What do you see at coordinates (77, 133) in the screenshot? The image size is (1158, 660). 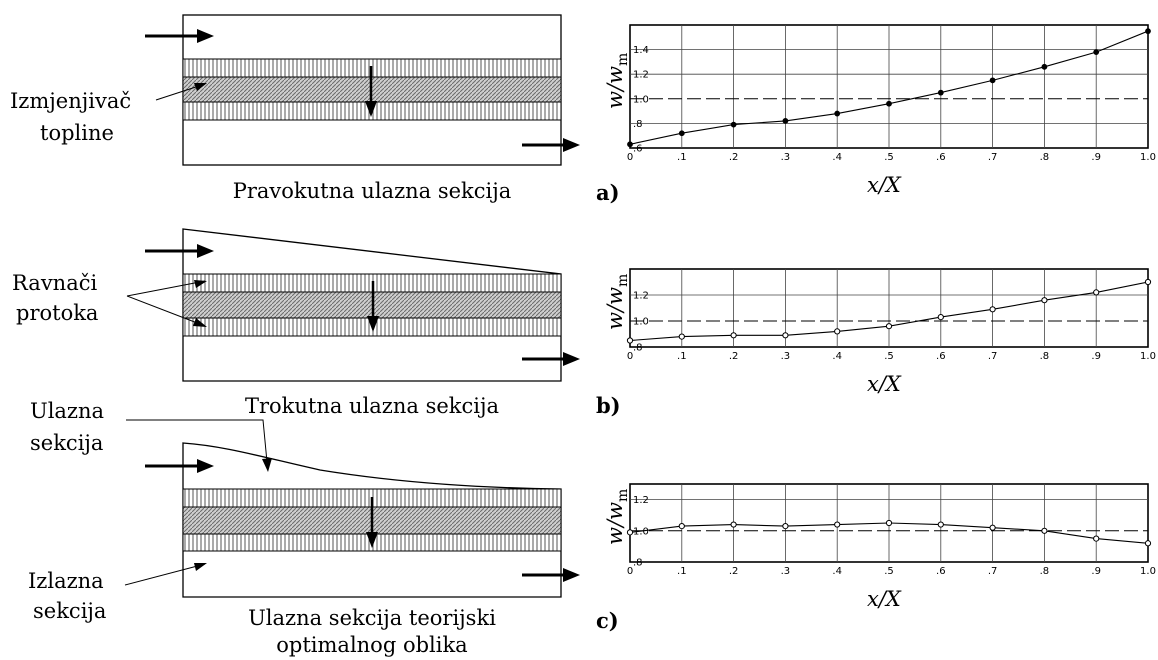 I see `callout-heat-exchanger-line2: topline` at bounding box center [77, 133].